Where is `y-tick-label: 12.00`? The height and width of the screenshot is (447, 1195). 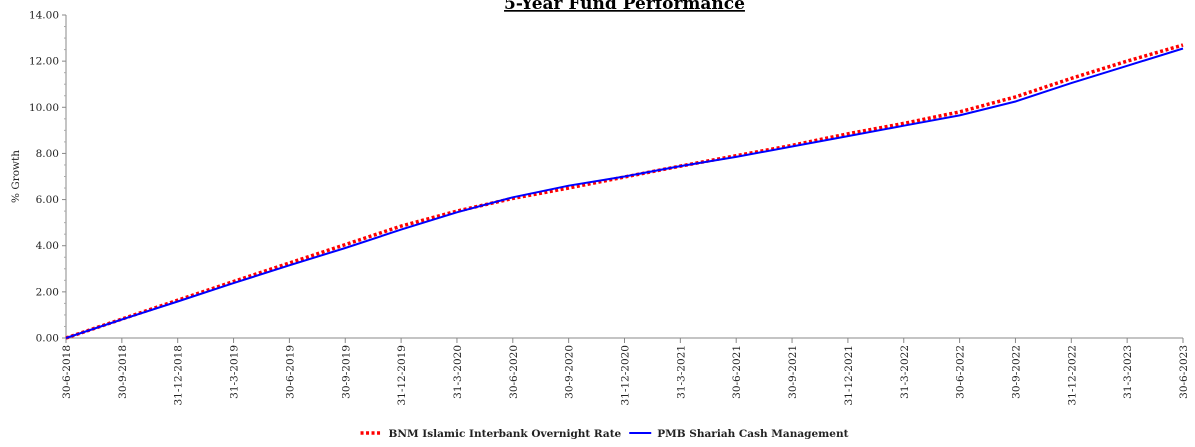 y-tick-label: 12.00 is located at coordinates (44, 62).